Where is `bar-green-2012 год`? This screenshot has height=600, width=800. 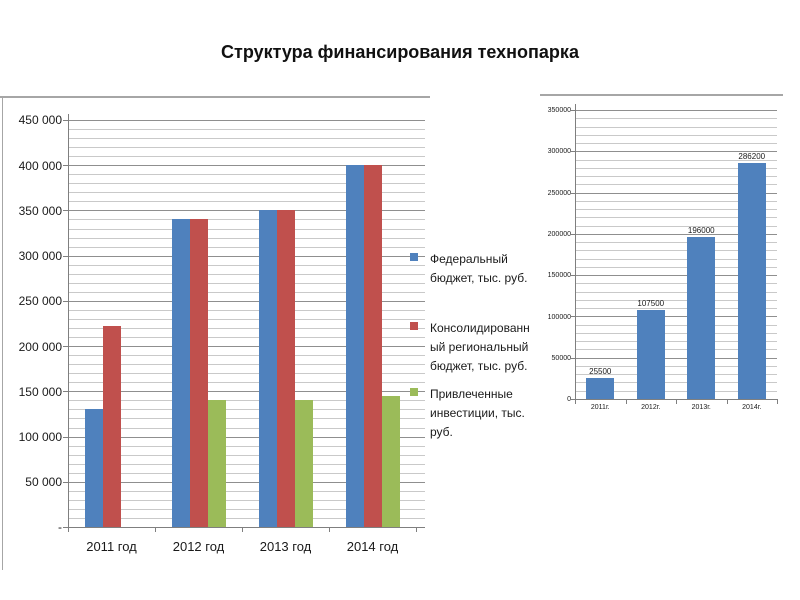
bar-green-2012 год is located at coordinates (216, 463).